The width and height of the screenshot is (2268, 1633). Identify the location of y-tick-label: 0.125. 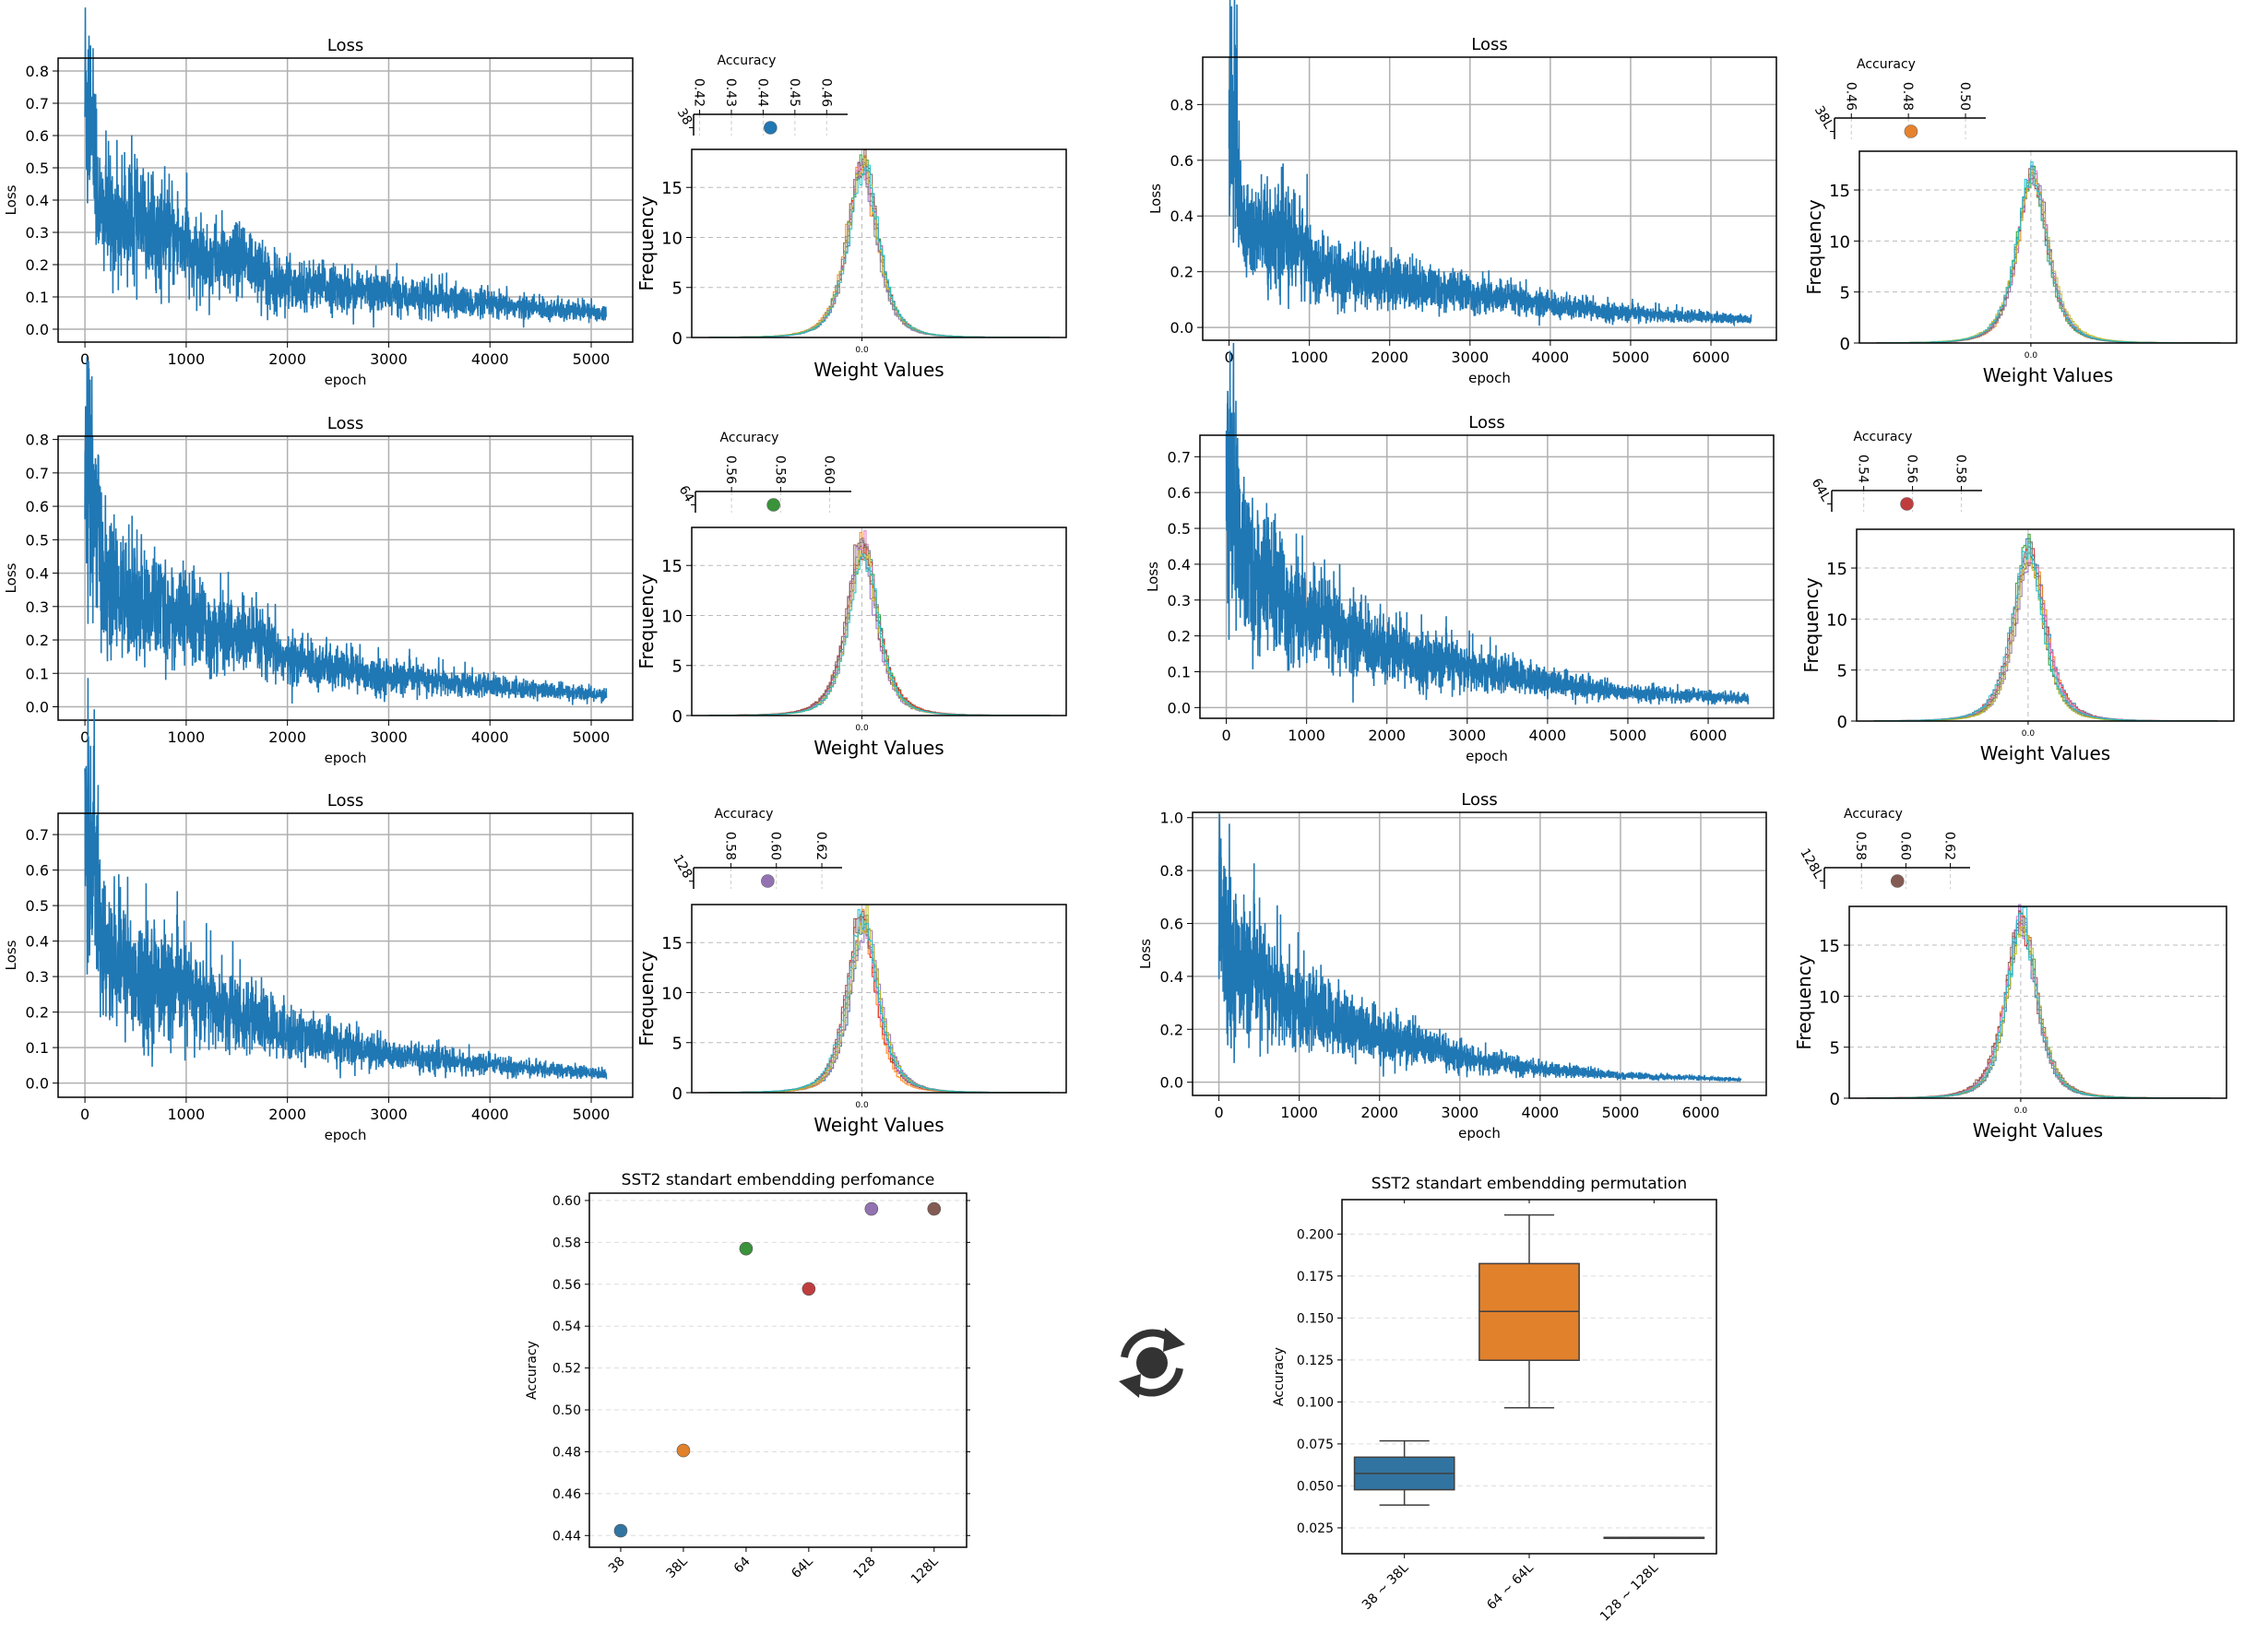
(1315, 1361).